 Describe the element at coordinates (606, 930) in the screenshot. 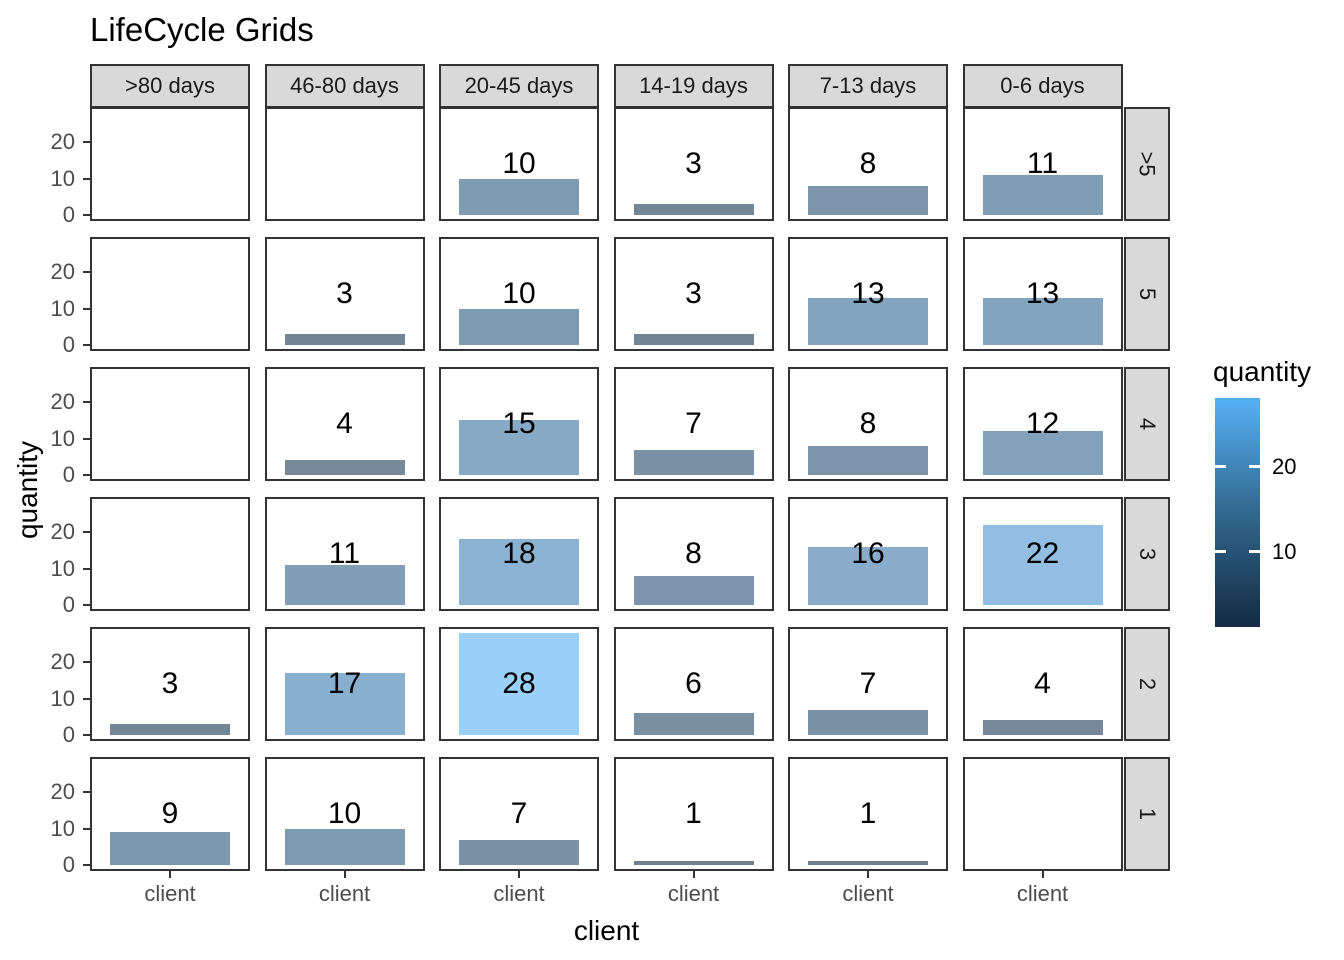

I see `x-axis-title: client` at that location.